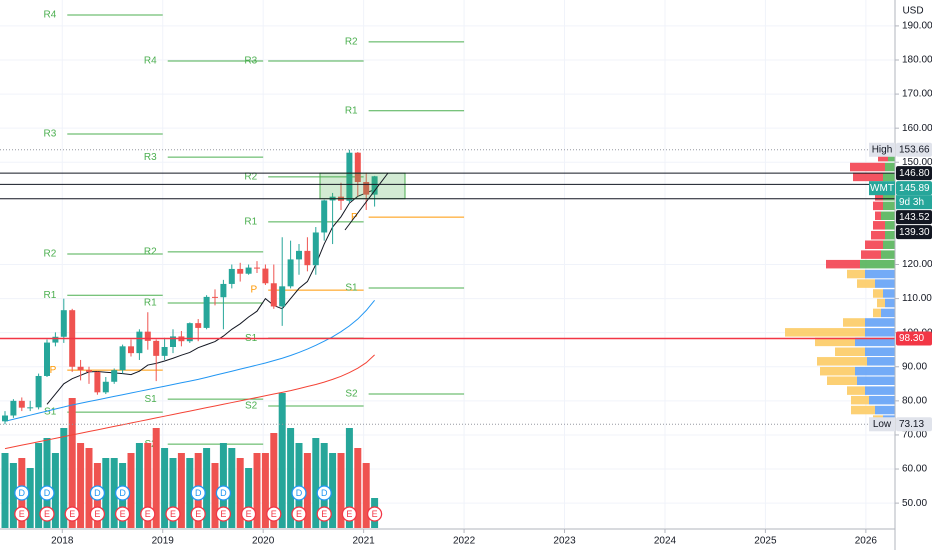  Describe the element at coordinates (189, 402) in the screenshot. I see `moving-average` at that location.